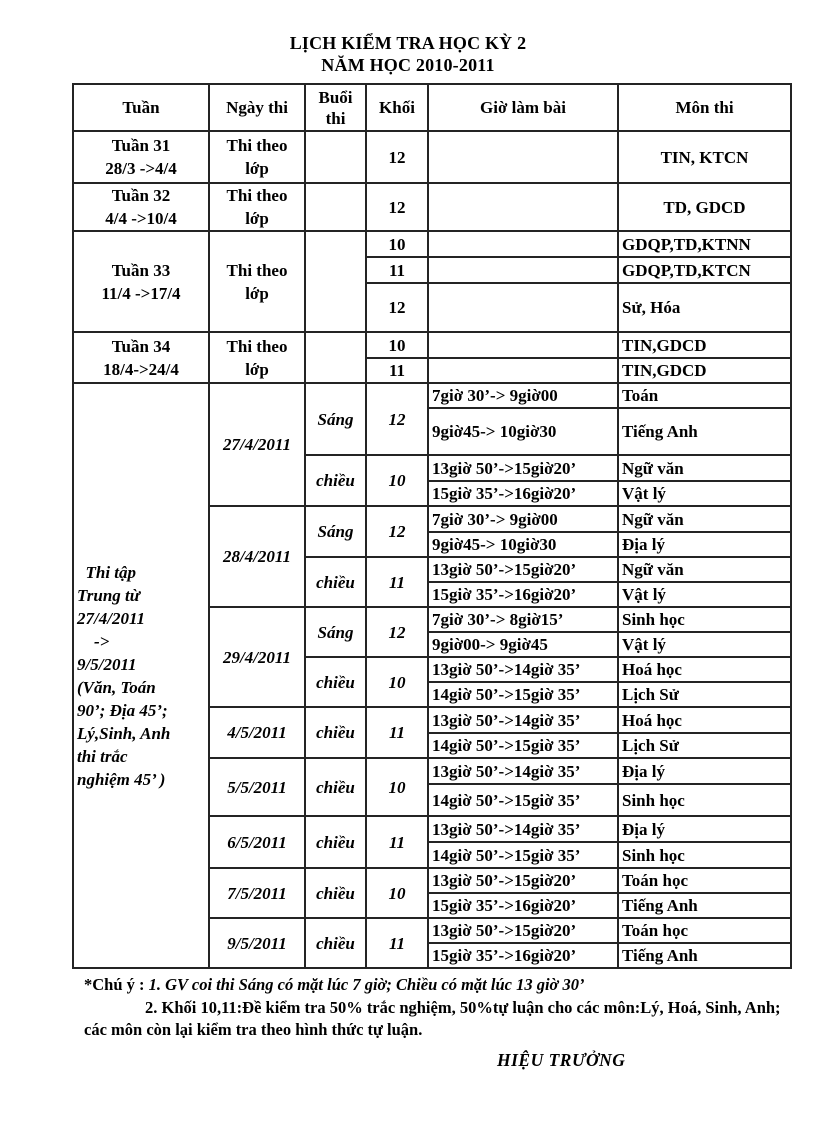  I want to click on table-row: 9giờ45-> 10giờ30 Địa lý, so click(432, 544).